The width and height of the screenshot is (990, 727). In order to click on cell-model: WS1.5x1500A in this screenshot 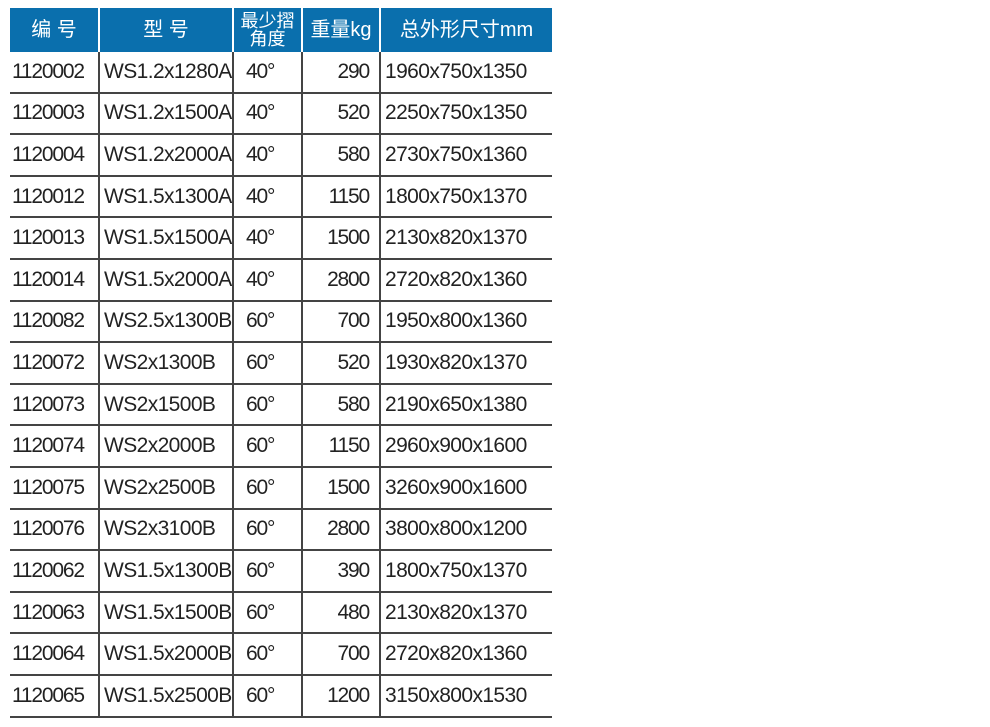, I will do `click(165, 238)`.